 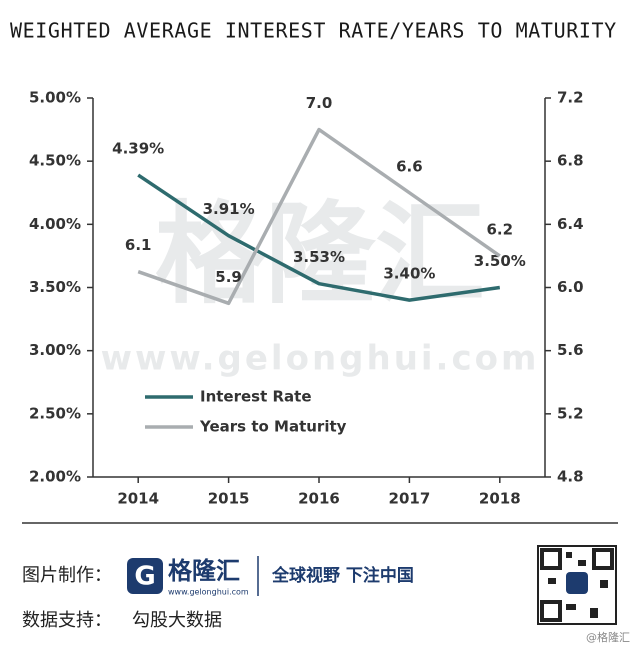 What do you see at coordinates (319, 237) in the screenshot?
I see `series-line` at bounding box center [319, 237].